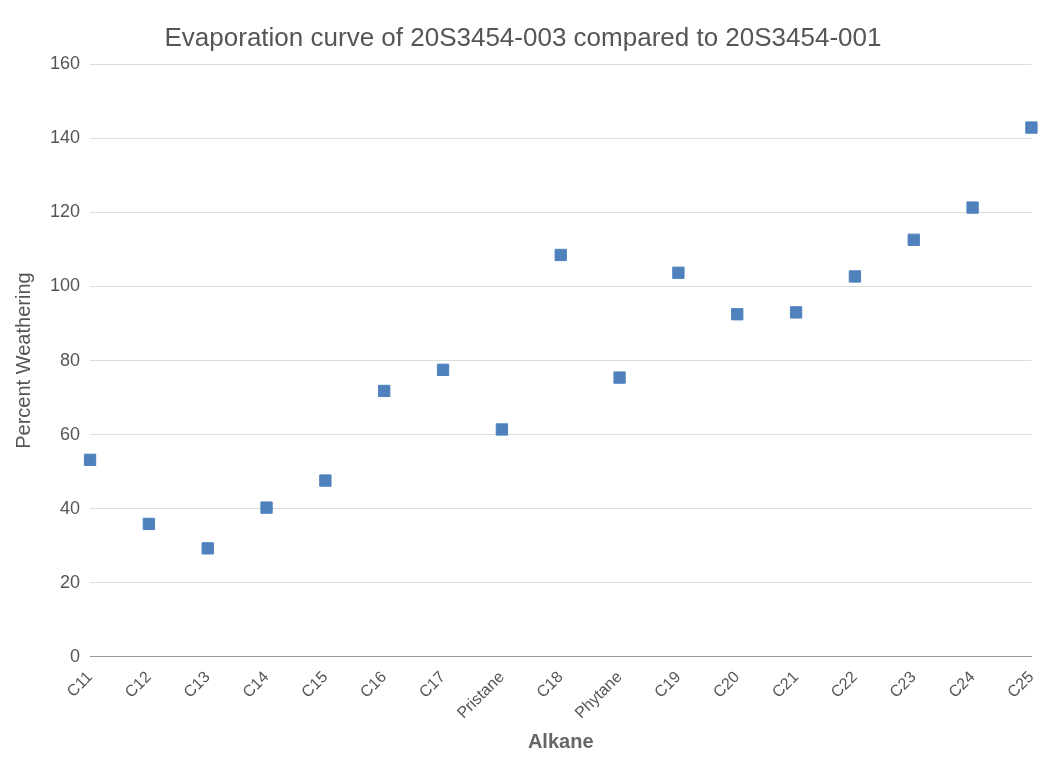 The height and width of the screenshot is (770, 1059). What do you see at coordinates (560, 740) in the screenshot?
I see `x-axis-title: Alkane` at bounding box center [560, 740].